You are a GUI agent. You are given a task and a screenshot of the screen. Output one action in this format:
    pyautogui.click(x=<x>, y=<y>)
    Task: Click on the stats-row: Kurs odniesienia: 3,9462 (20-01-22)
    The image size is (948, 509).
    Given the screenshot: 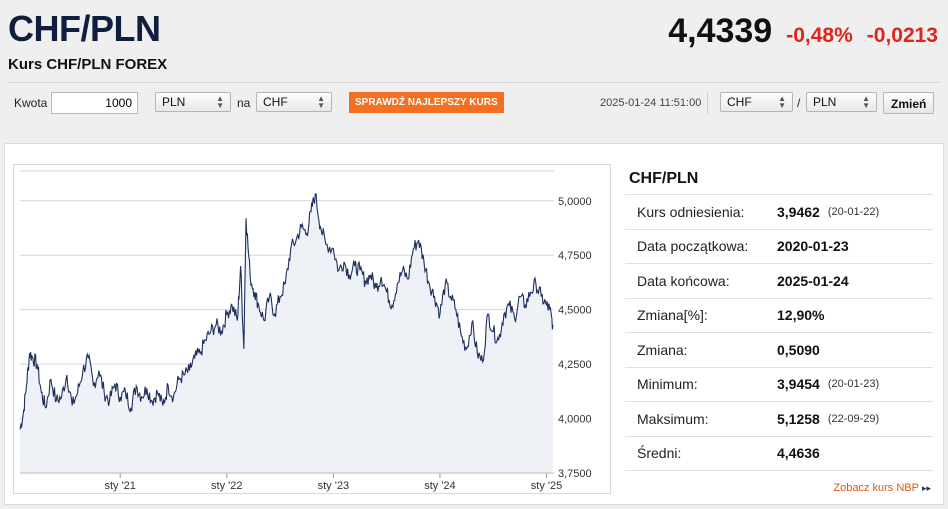 What is the action you would take?
    pyautogui.click(x=779, y=212)
    